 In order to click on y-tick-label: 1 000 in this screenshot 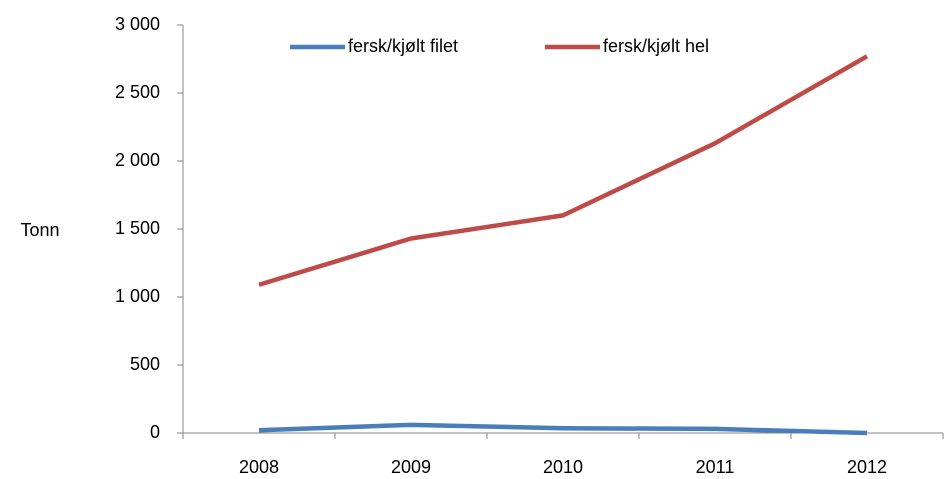, I will do `click(137, 296)`.